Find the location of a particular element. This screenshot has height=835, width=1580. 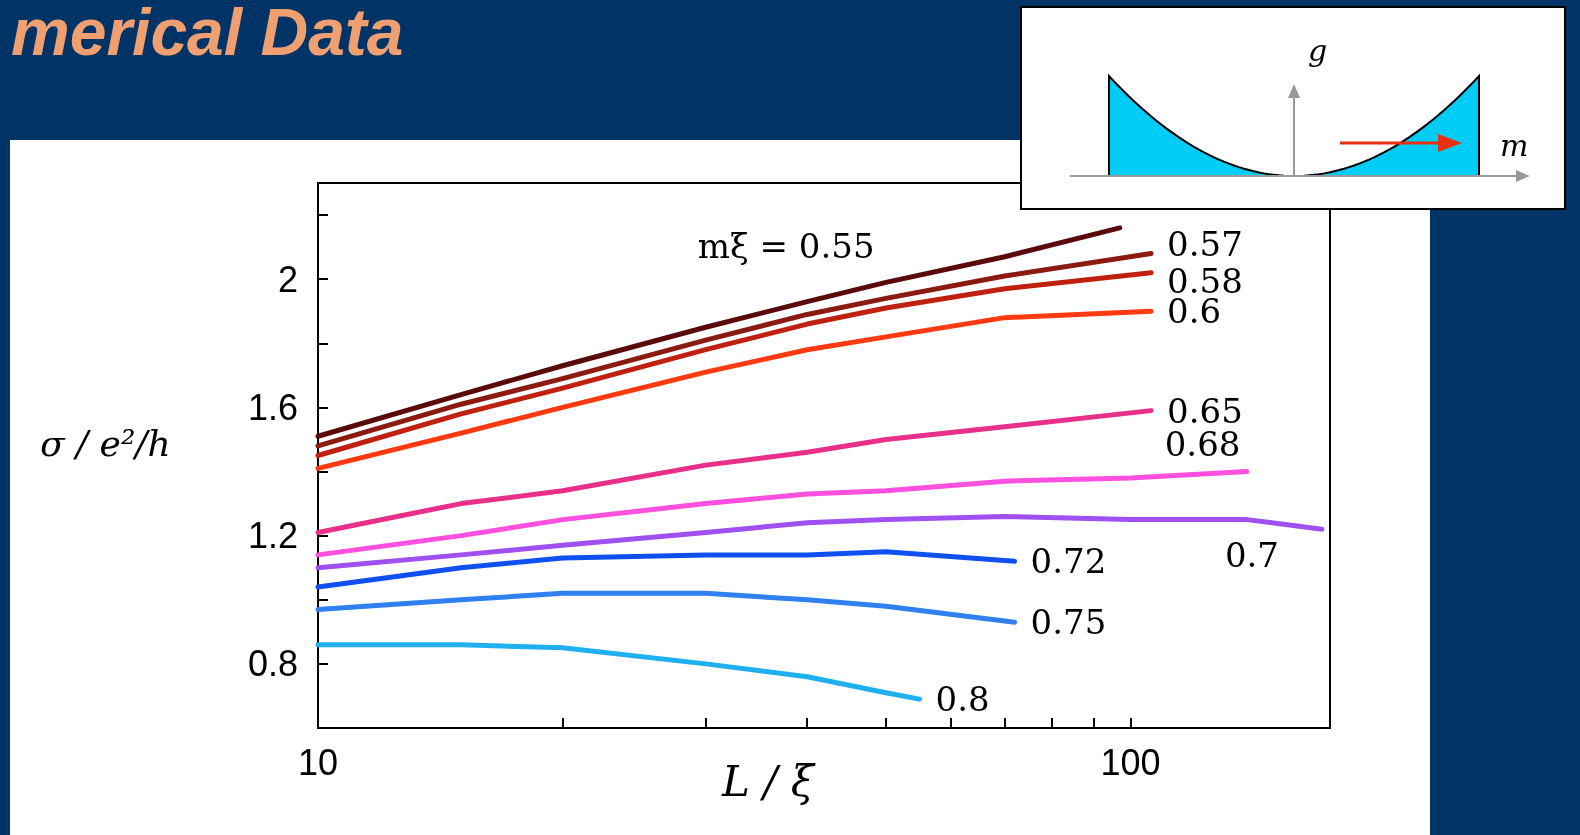

x-tick-label: 10 is located at coordinates (318, 762).